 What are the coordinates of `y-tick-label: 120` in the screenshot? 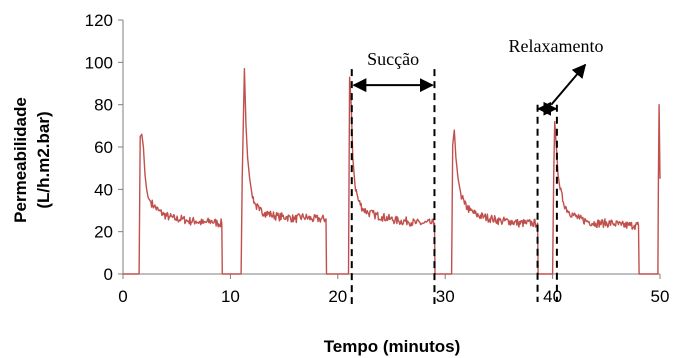 It's located at (99, 20).